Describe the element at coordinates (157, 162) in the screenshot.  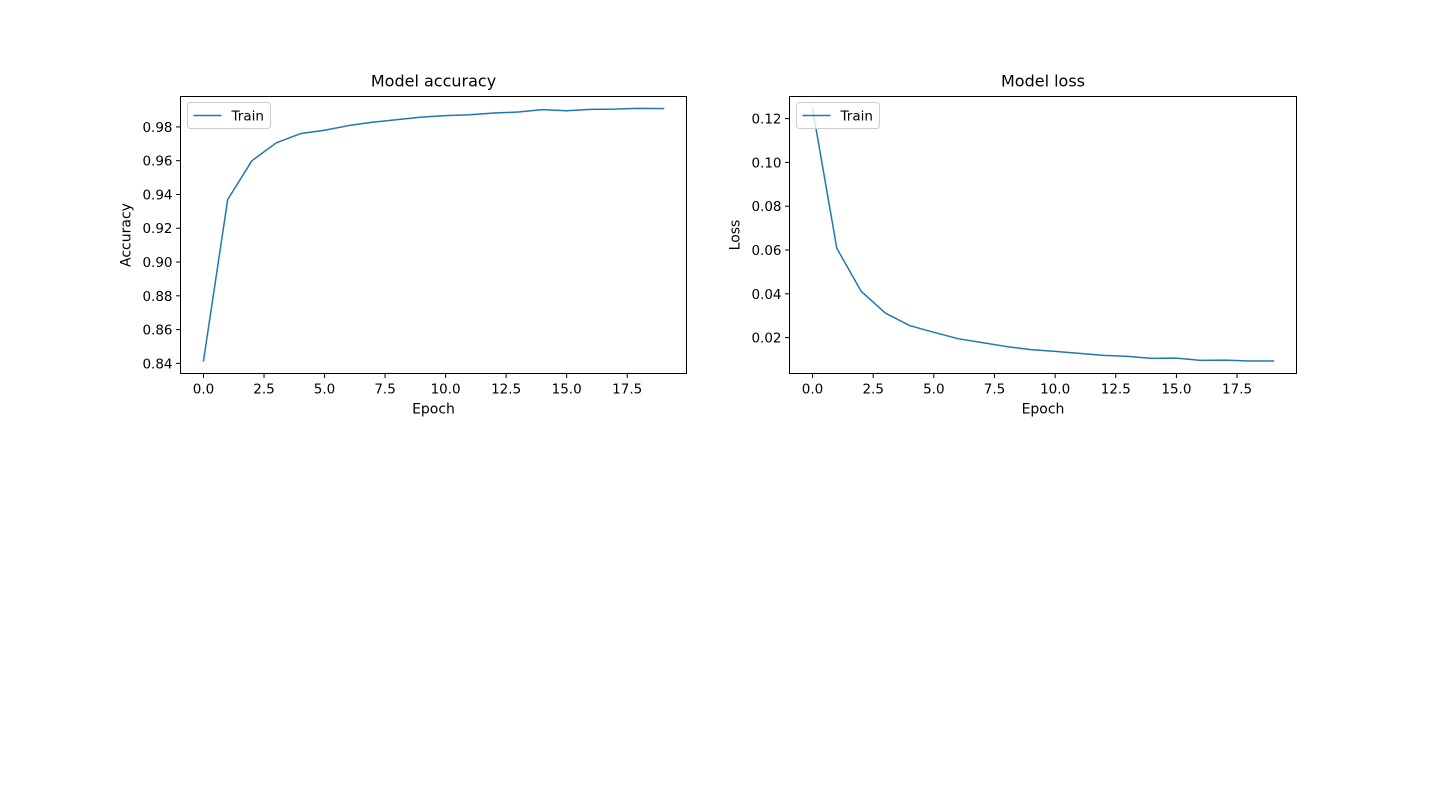
I see `y-tick-label: 0.96` at that location.